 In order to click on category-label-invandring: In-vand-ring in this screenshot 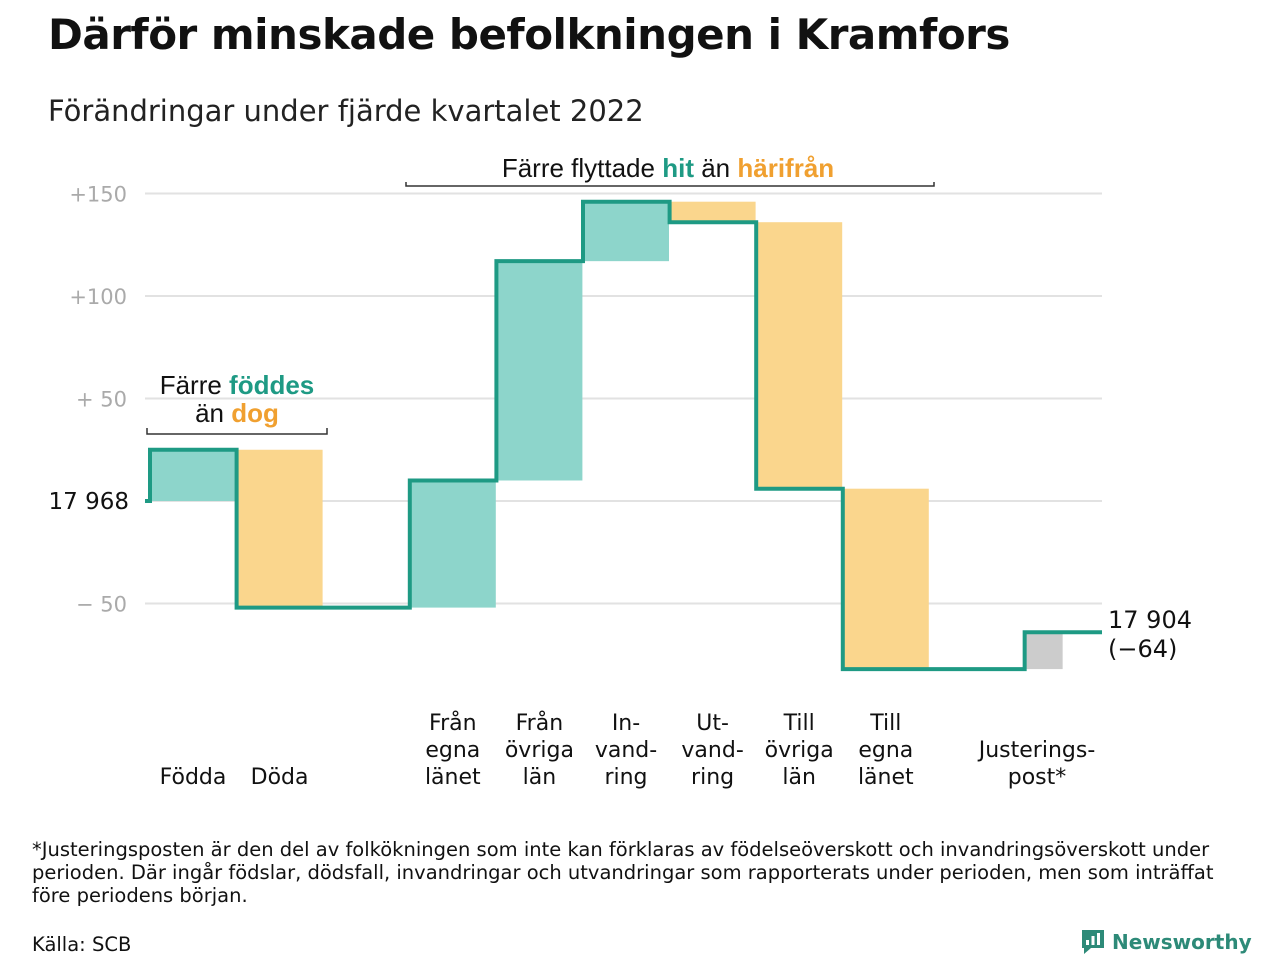, I will do `click(626, 750)`.